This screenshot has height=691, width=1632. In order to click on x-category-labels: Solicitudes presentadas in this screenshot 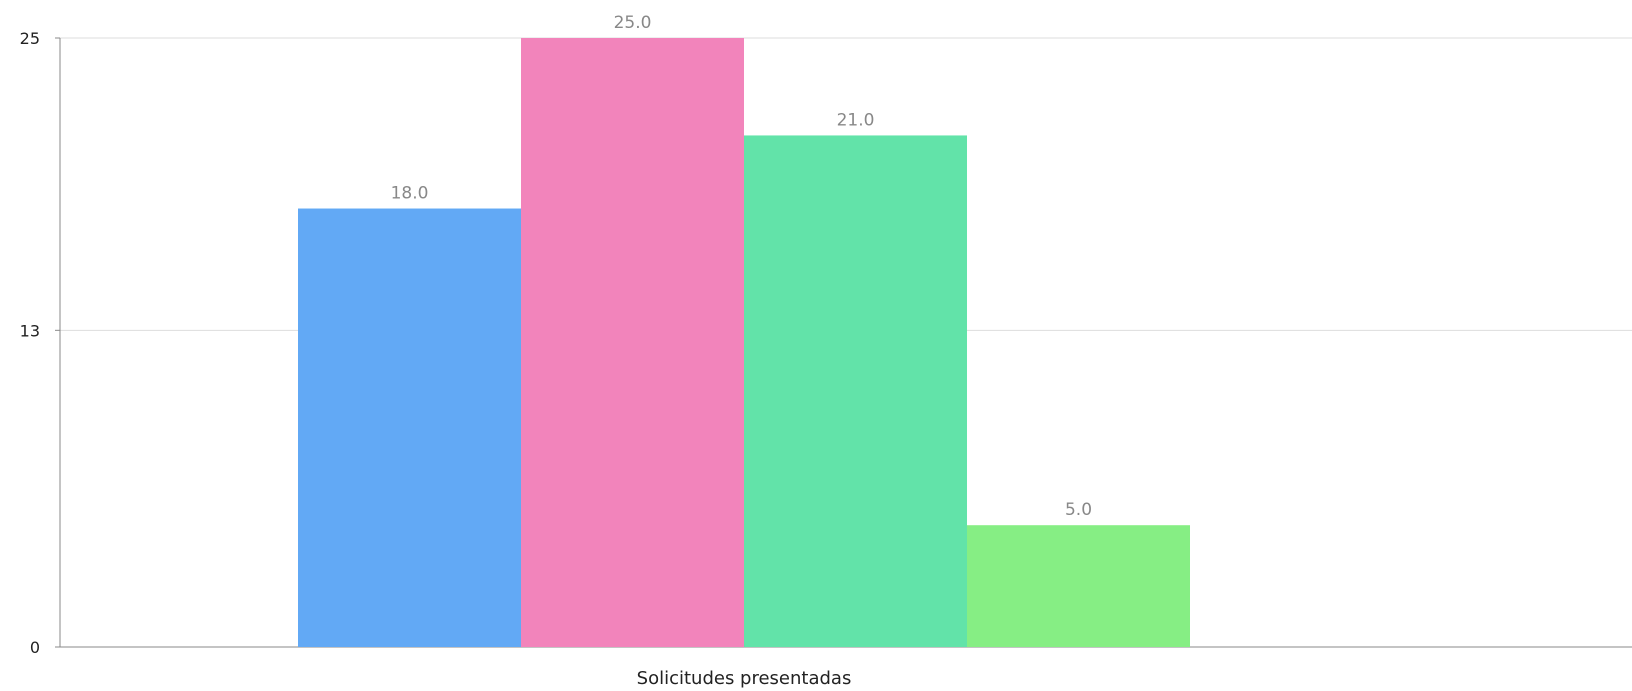, I will do `click(744, 678)`.